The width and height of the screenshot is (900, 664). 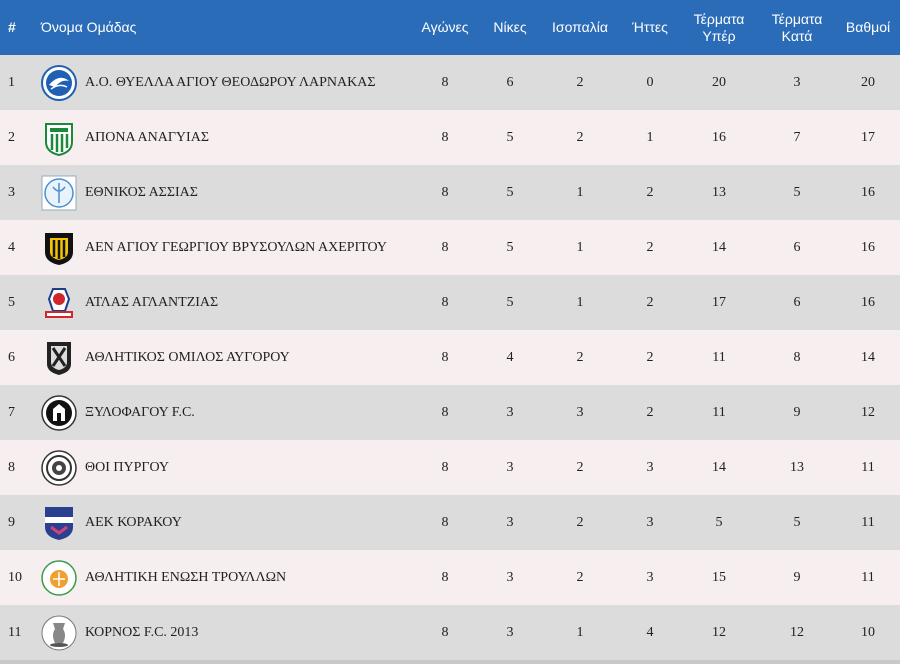 What do you see at coordinates (59, 412) in the screenshot?
I see `xylofagou-logo-icon` at bounding box center [59, 412].